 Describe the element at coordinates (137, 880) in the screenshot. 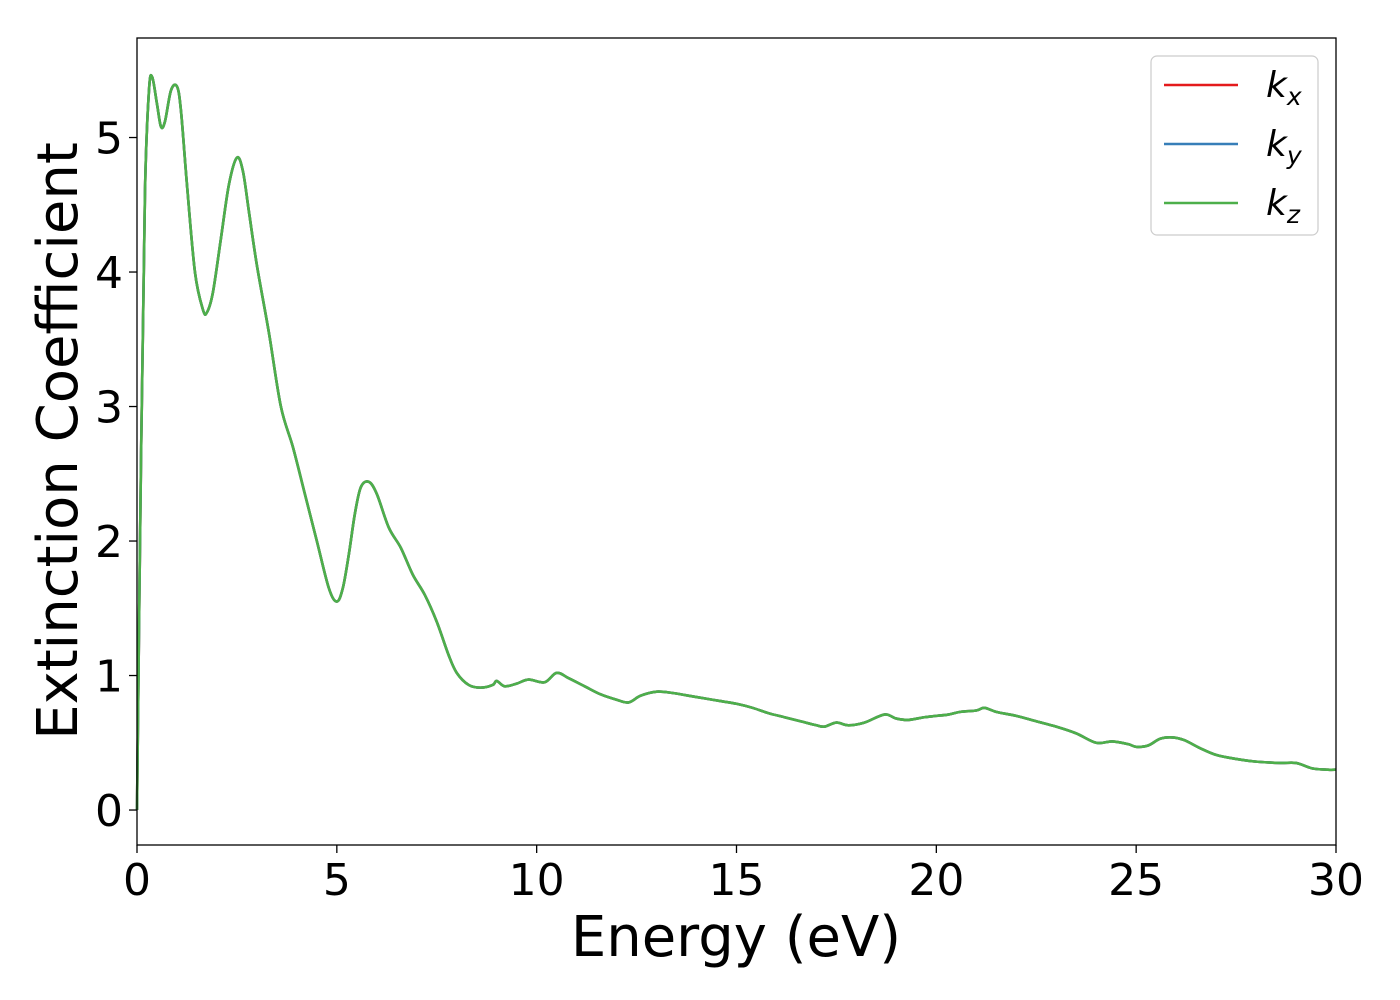

I see `x-tick-label: 0` at that location.